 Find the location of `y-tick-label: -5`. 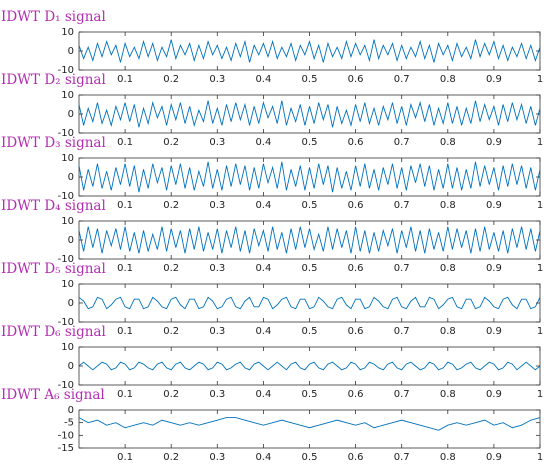

y-tick-label: -5 is located at coordinates (69, 423).